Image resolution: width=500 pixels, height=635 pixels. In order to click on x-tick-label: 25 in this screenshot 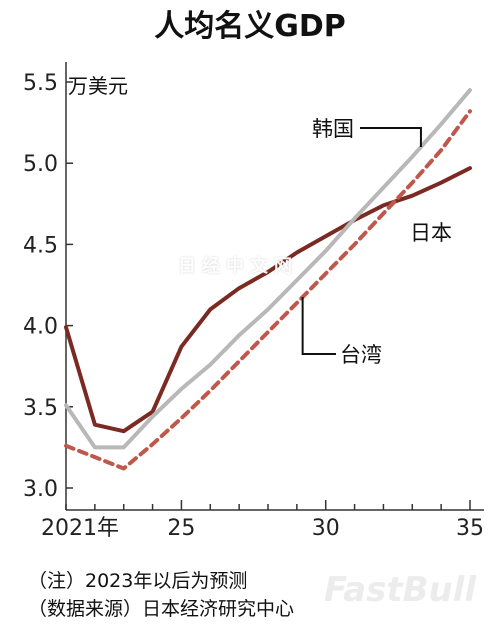, I will do `click(181, 528)`.